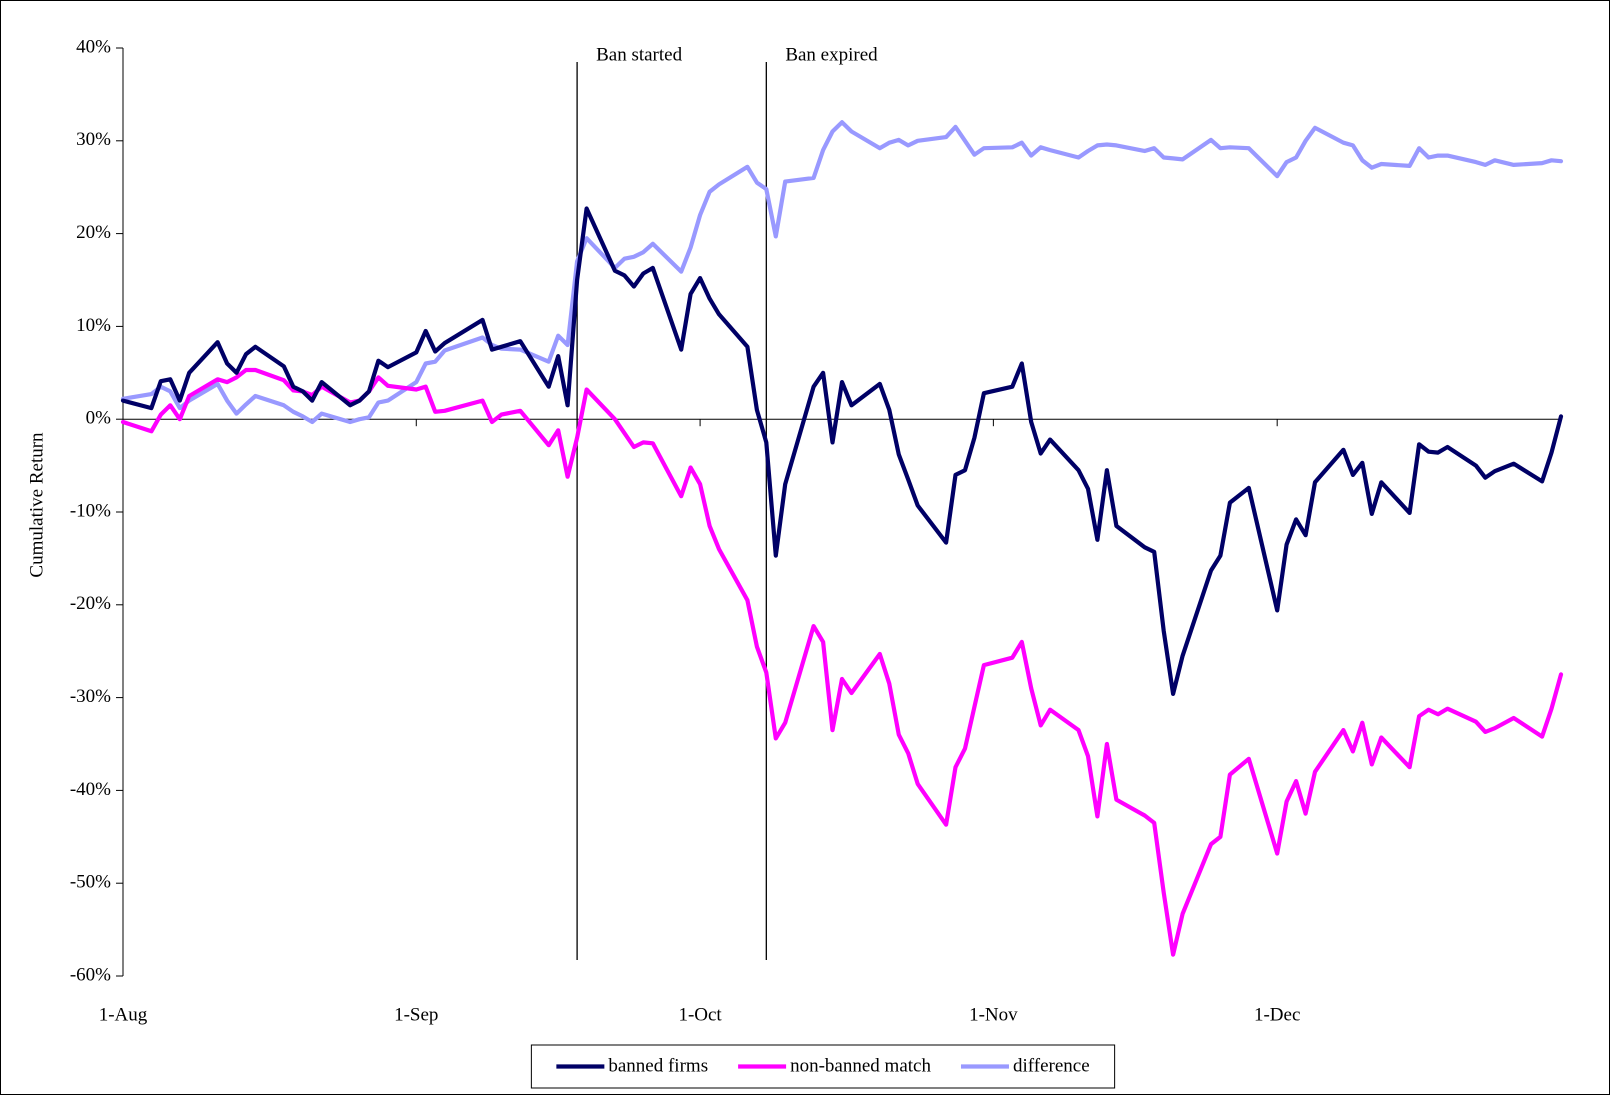  I want to click on x-tick-label: 1-Sep, so click(416, 1014).